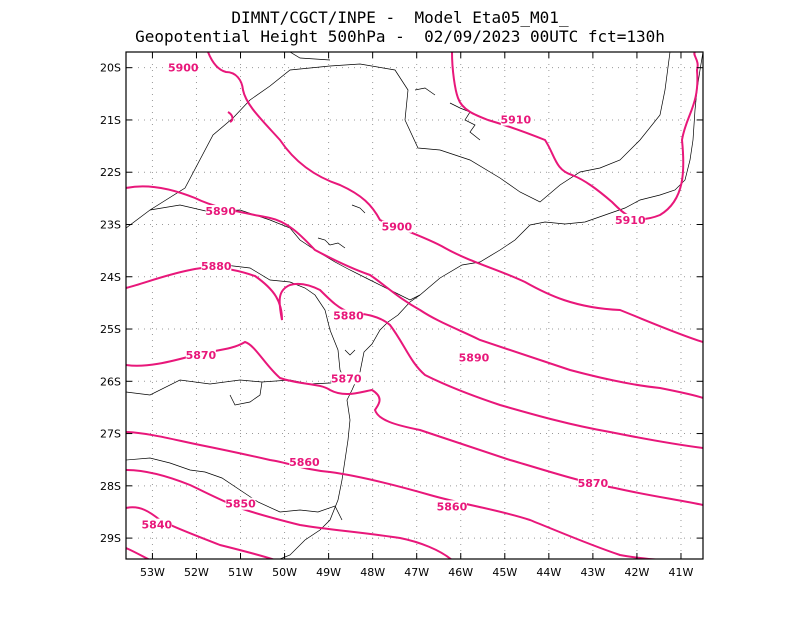 The height and width of the screenshot is (618, 800). Describe the element at coordinates (460, 572) in the screenshot. I see `lon-tick-label: 46W` at that location.